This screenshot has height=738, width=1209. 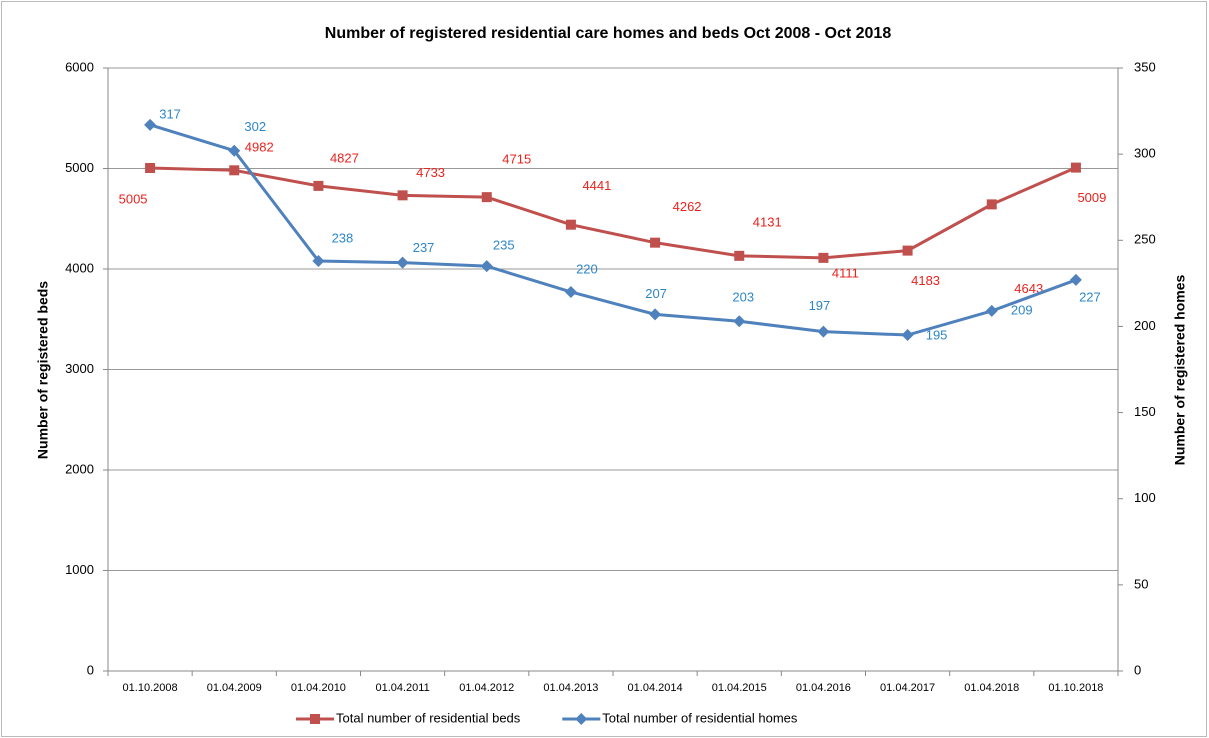 I want to click on x-tick-label: 01.04.2016, so click(x=823, y=688).